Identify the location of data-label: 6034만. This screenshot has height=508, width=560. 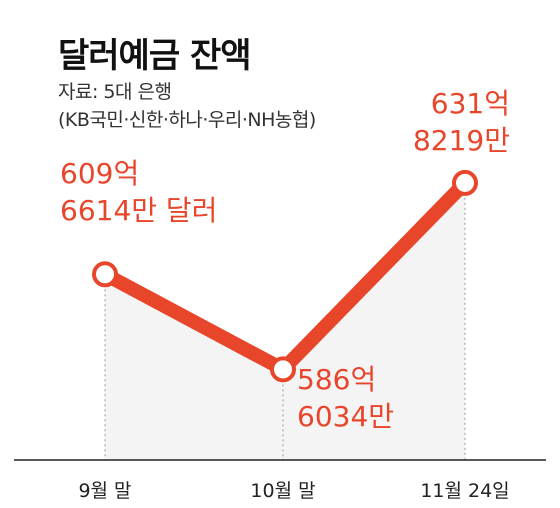
(345, 416).